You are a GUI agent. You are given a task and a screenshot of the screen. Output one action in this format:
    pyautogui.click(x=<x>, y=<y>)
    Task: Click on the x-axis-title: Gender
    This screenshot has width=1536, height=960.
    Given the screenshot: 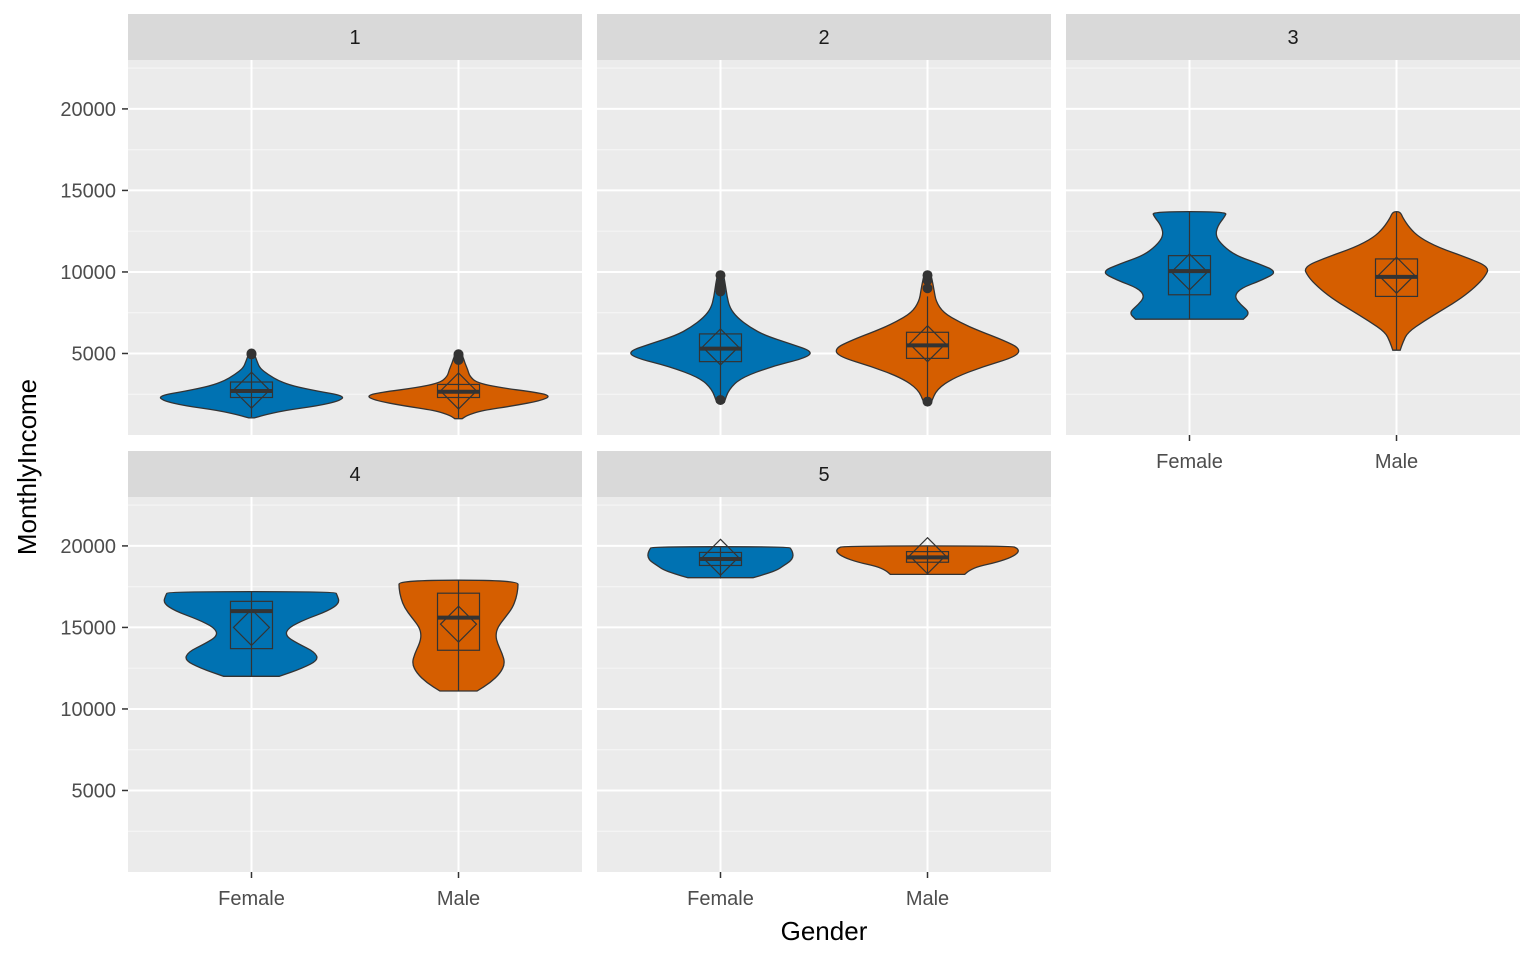 What is the action you would take?
    pyautogui.click(x=824, y=931)
    